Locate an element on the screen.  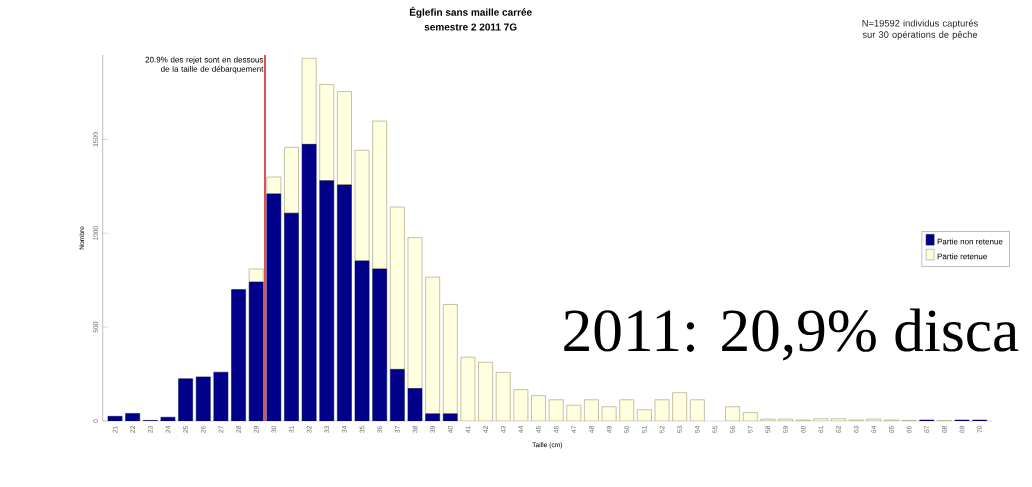
legend-label: Partie non retenue is located at coordinates (970, 241).